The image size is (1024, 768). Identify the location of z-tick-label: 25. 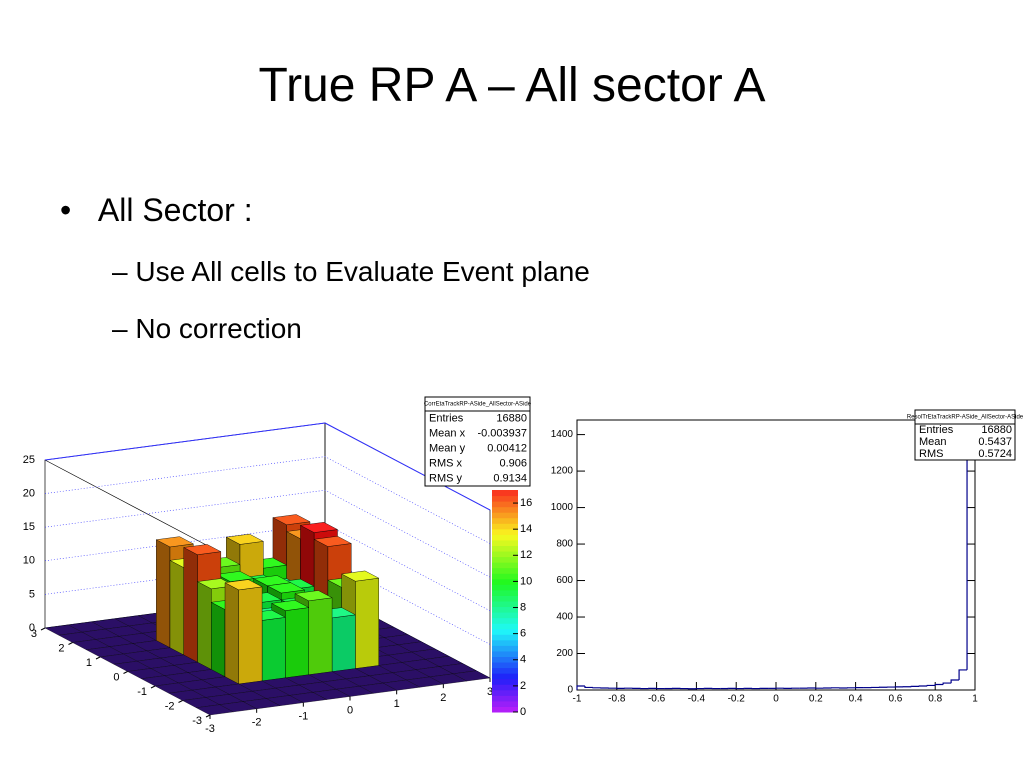
(29, 460).